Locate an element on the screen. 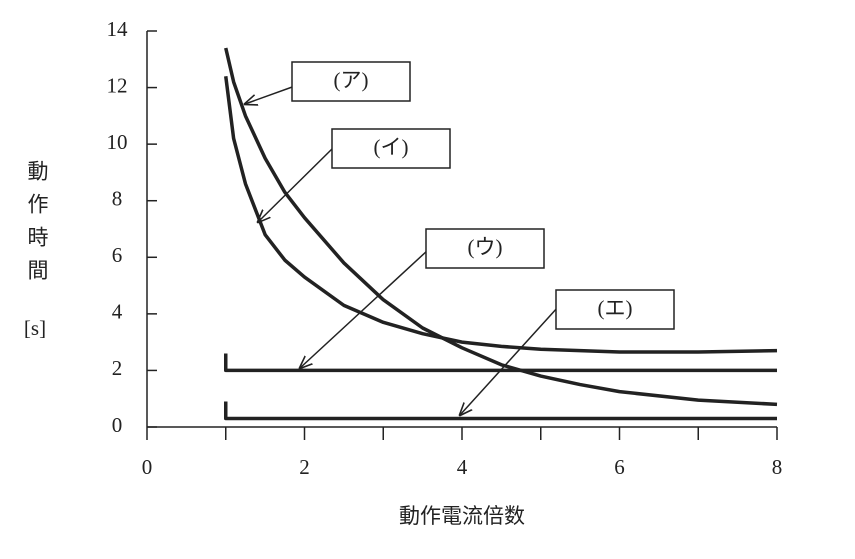 Image resolution: width=855 pixels, height=559 pixels. y-axis-unit: [s] is located at coordinates (35, 328).